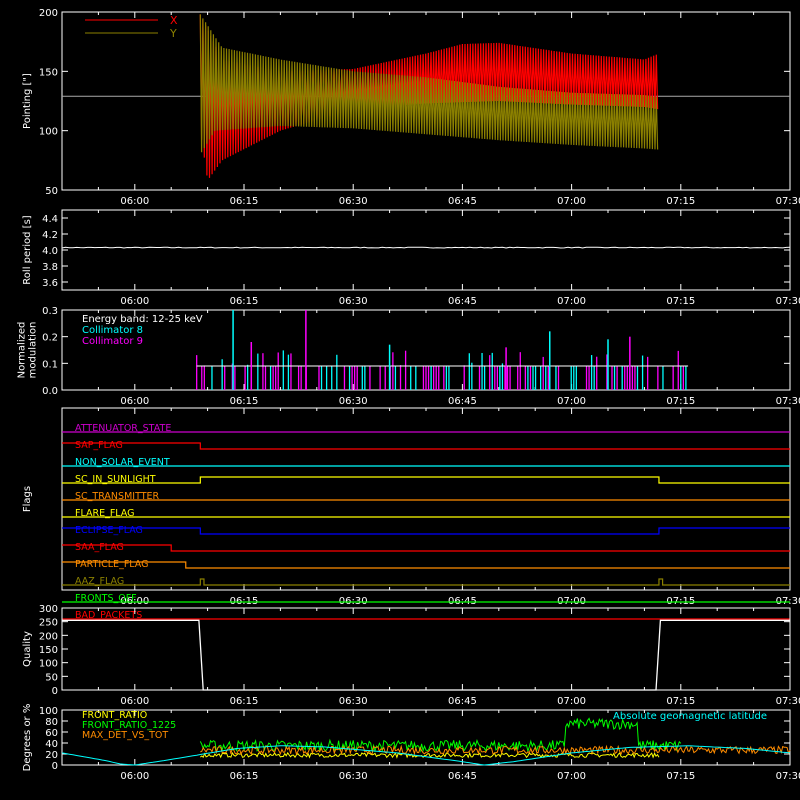  Describe the element at coordinates (112, 330) in the screenshot. I see `modulation-legend: Collimator 8` at that location.